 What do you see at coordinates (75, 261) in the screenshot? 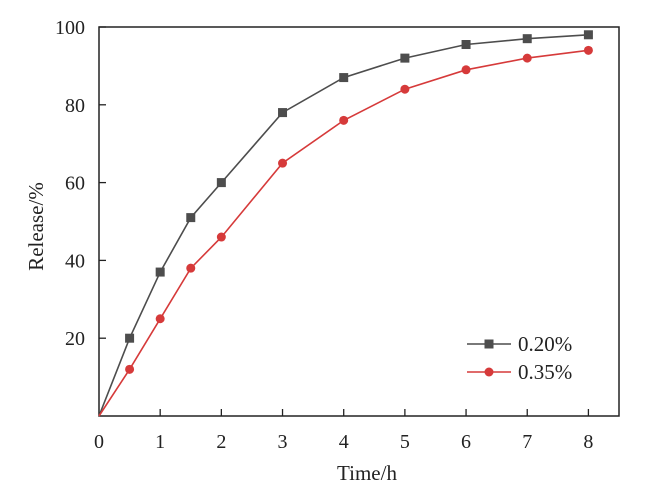
I see `y-tick-label: 40` at bounding box center [75, 261].